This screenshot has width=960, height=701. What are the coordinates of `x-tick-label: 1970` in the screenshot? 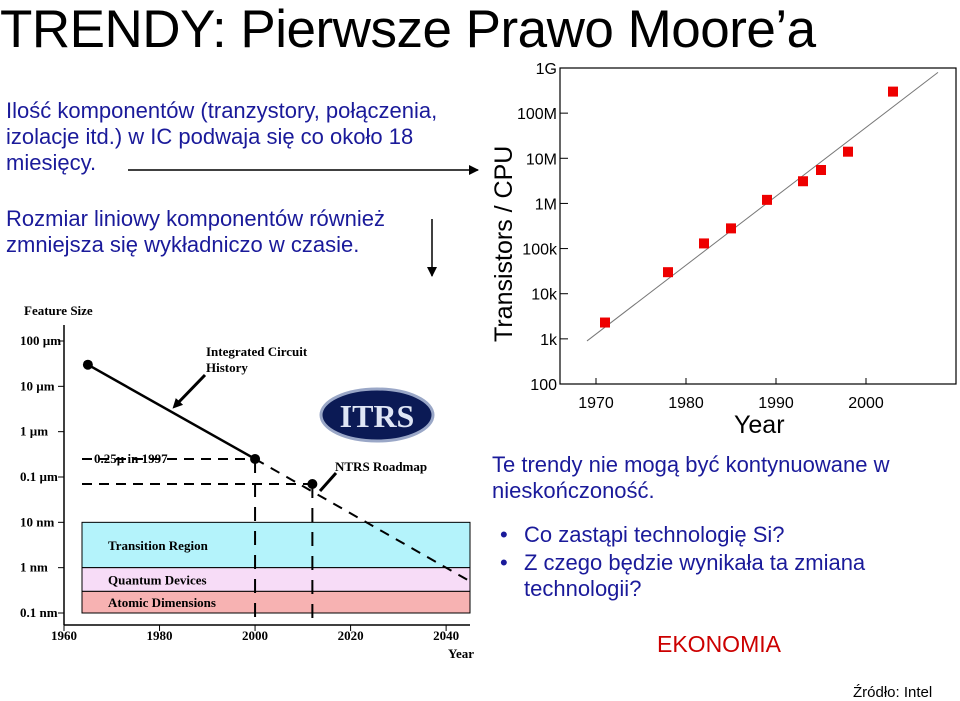 It's located at (596, 403).